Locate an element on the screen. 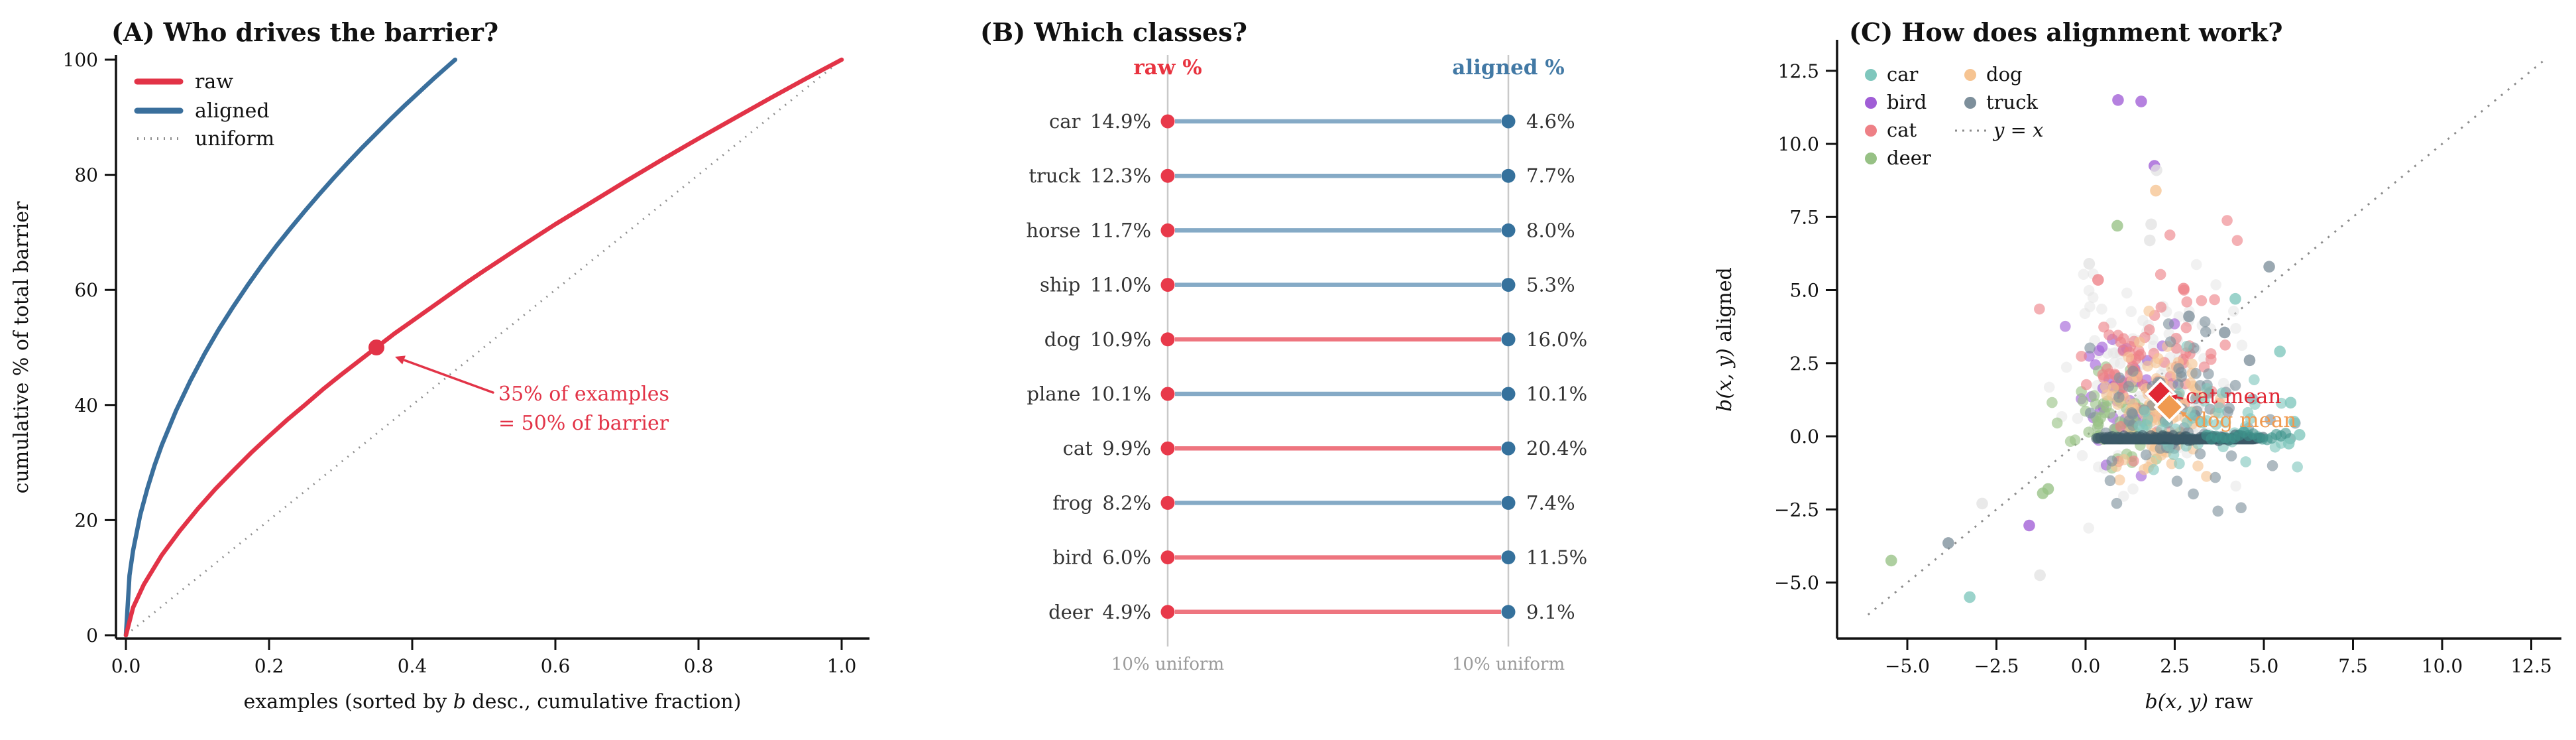  annotation-arrow is located at coordinates (445, 374).